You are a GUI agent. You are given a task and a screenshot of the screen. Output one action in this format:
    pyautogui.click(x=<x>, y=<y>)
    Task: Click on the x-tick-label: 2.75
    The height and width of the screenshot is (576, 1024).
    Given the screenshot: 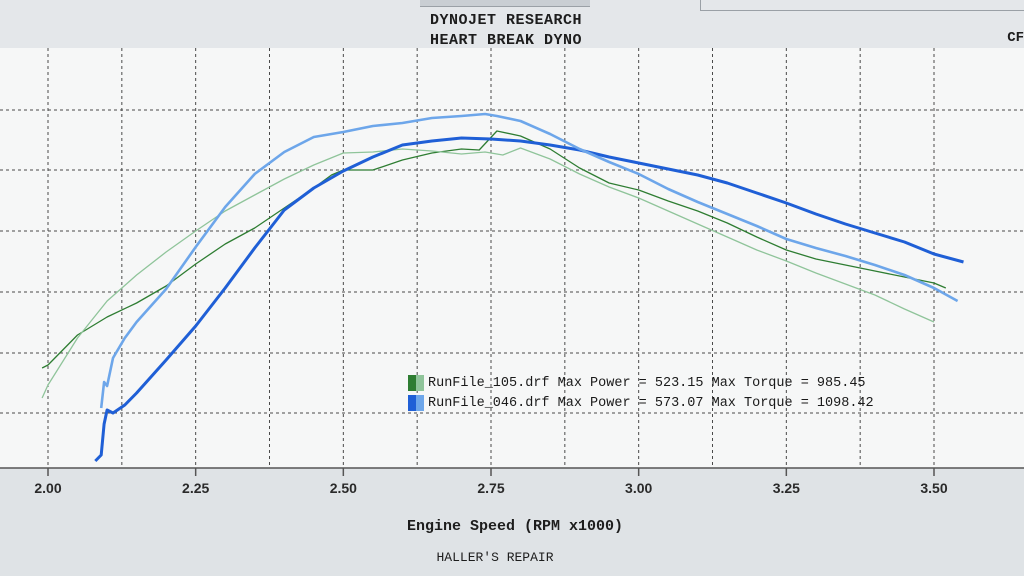 What is the action you would take?
    pyautogui.click(x=490, y=488)
    